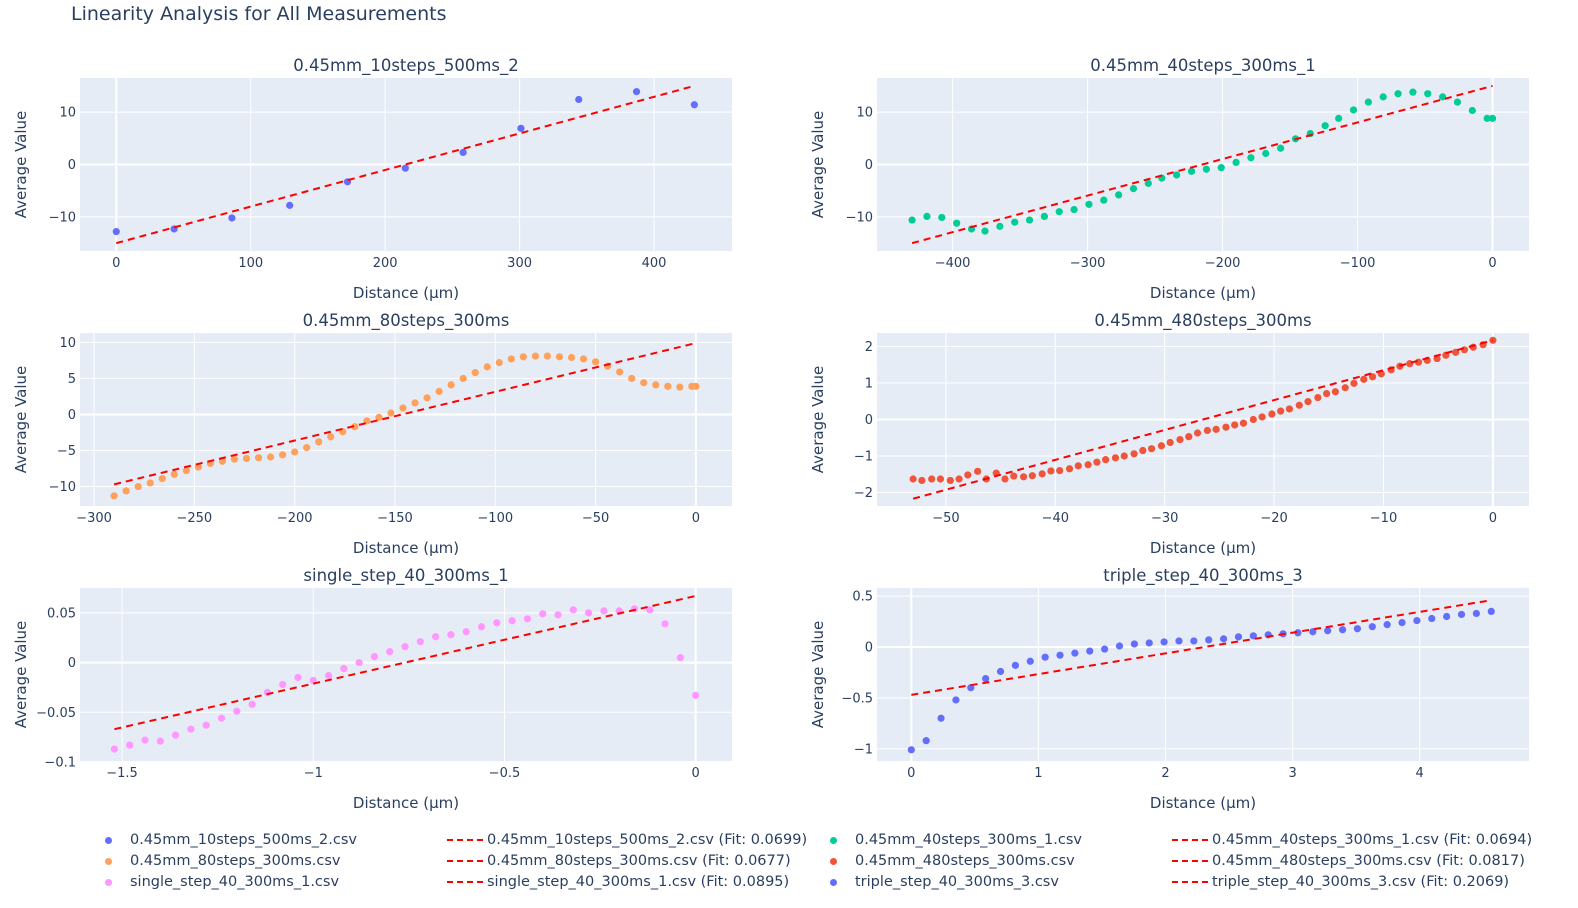  I want to click on y-tick-label: 2, so click(869, 347).